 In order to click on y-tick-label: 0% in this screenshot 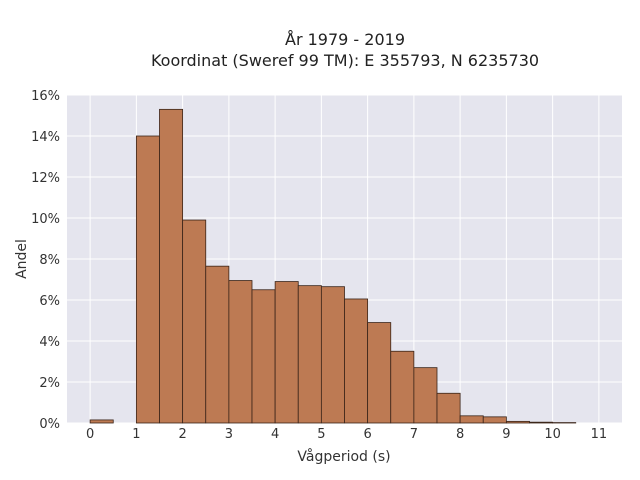, I will do `click(49, 424)`.